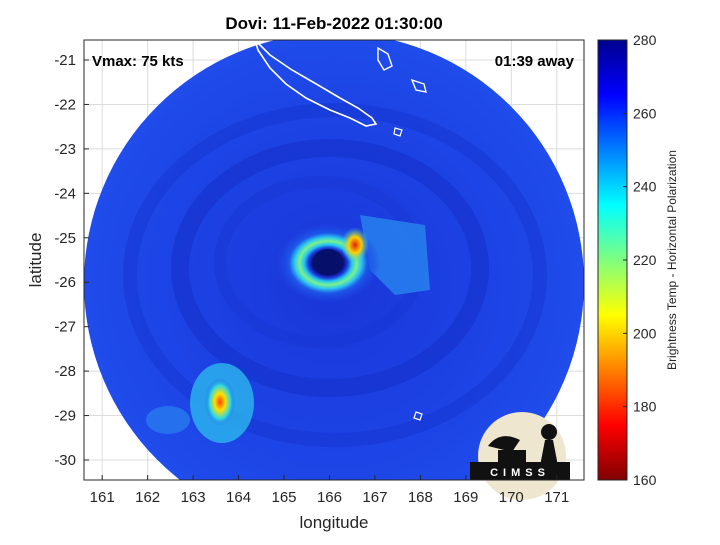 The width and height of the screenshot is (720, 545). What do you see at coordinates (645, 113) in the screenshot?
I see `colorbar-tick-label: 260` at bounding box center [645, 113].